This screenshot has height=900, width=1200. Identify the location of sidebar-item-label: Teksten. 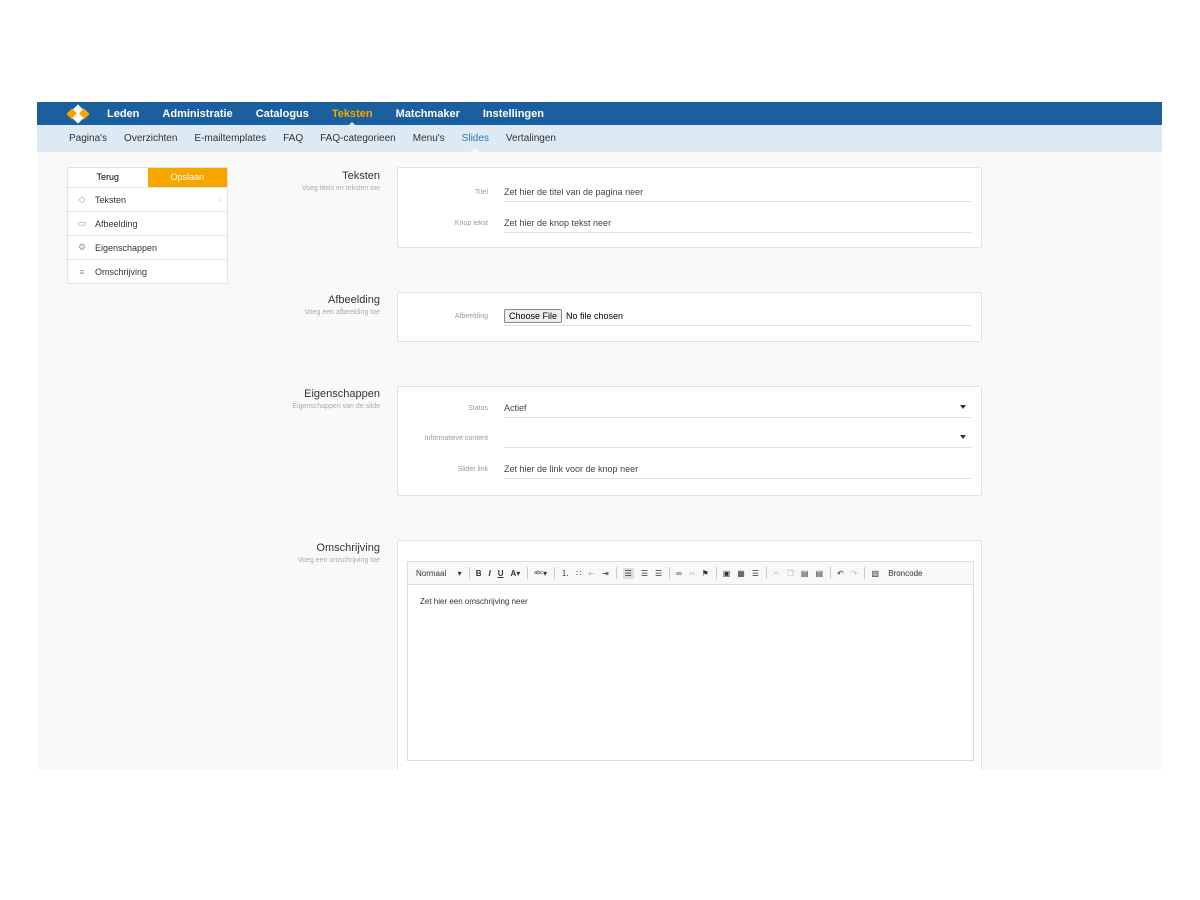
(111, 199).